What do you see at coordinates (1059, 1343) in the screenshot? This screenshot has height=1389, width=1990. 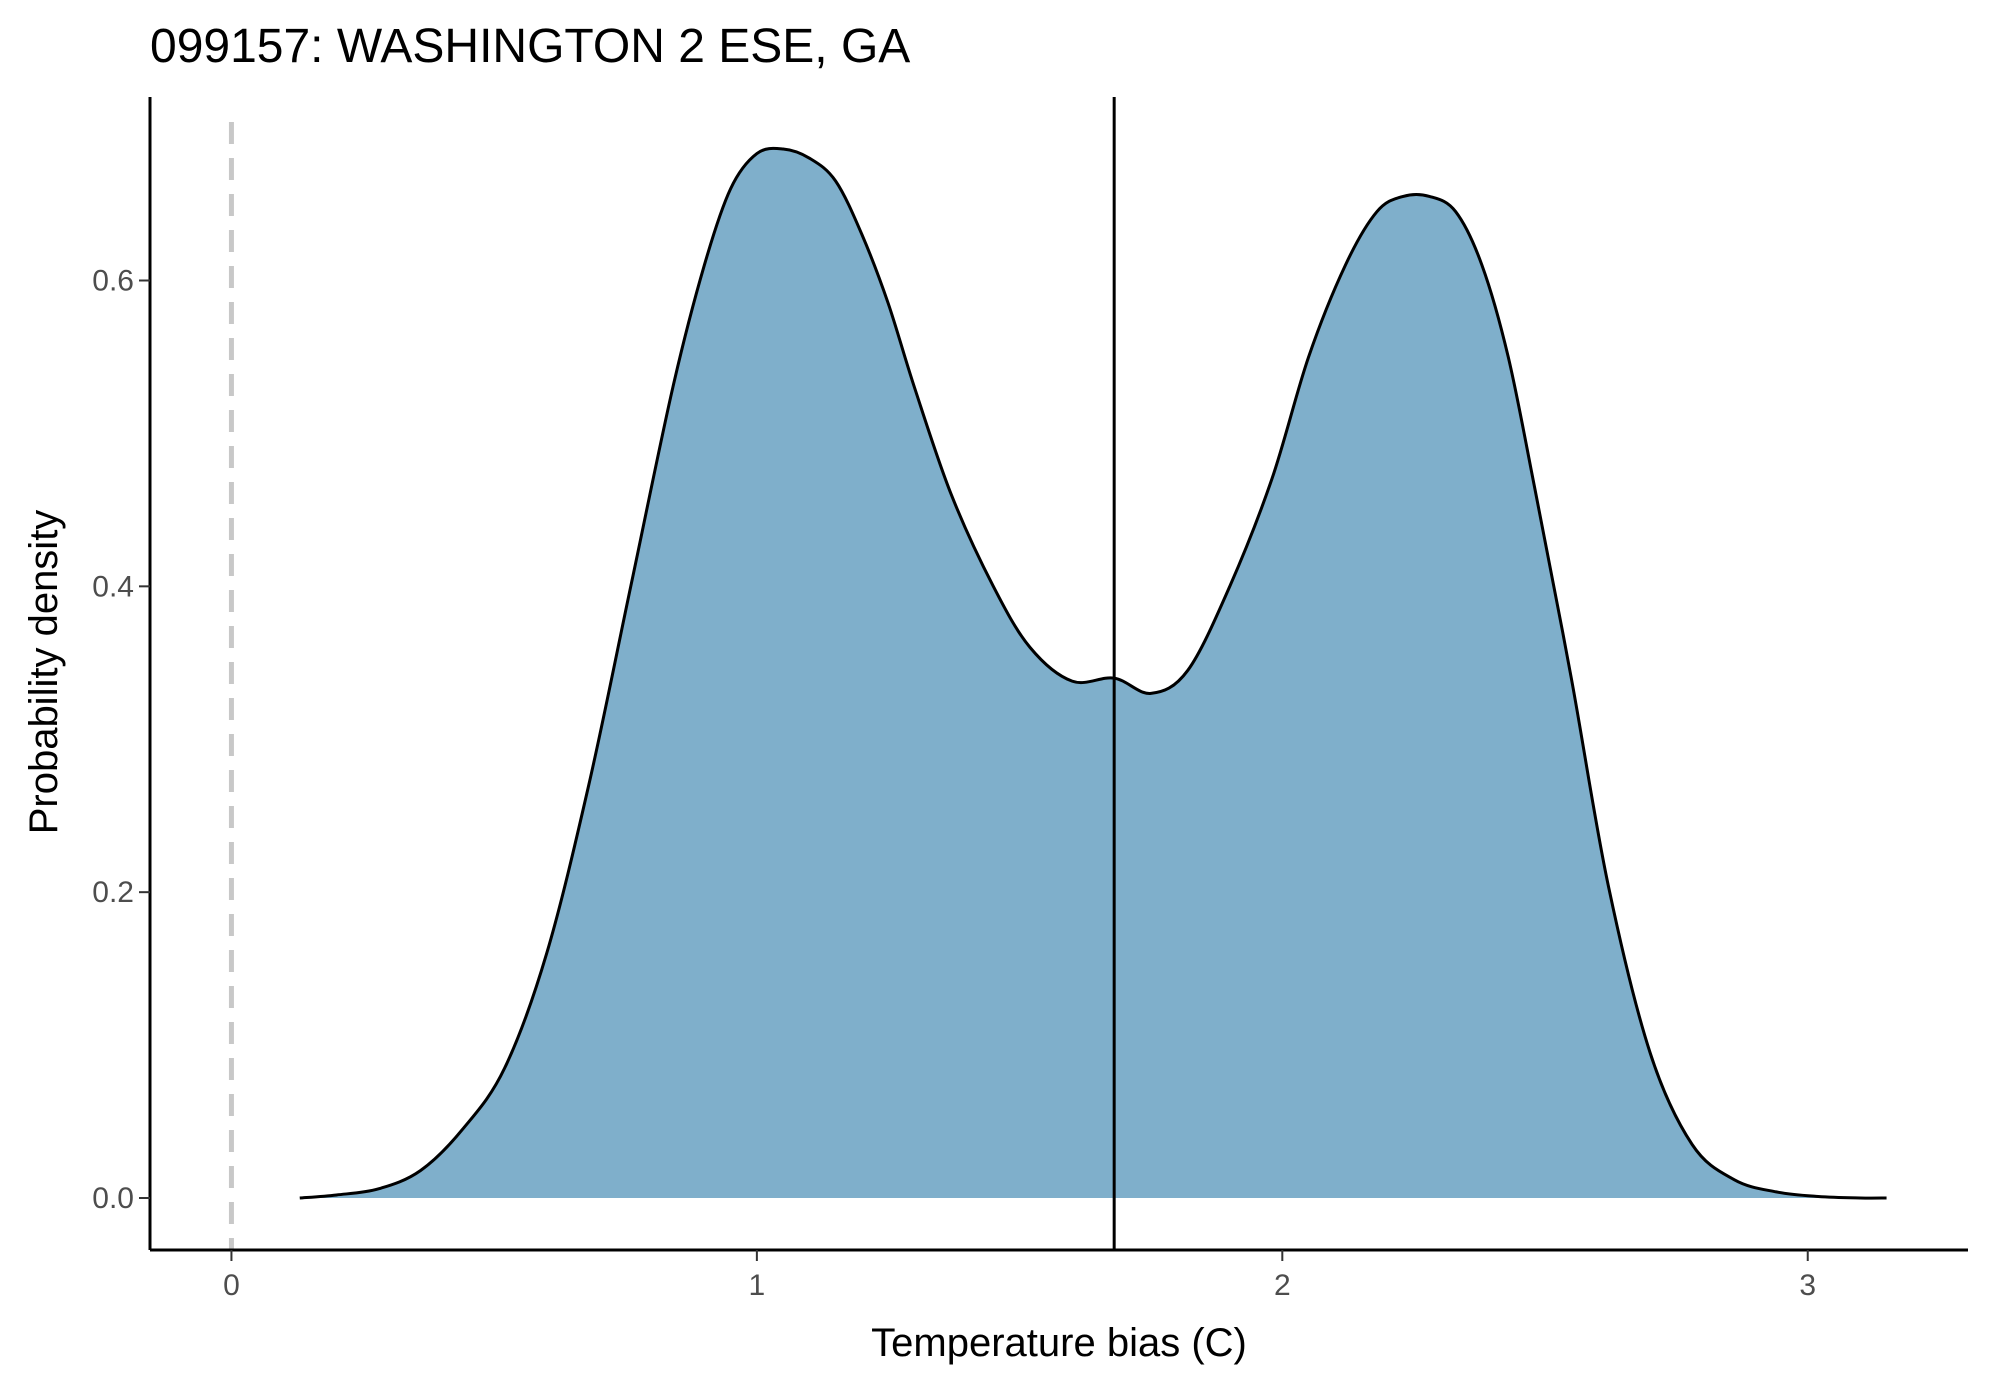 I see `x-axis-title: Temperature bias (C)` at bounding box center [1059, 1343].